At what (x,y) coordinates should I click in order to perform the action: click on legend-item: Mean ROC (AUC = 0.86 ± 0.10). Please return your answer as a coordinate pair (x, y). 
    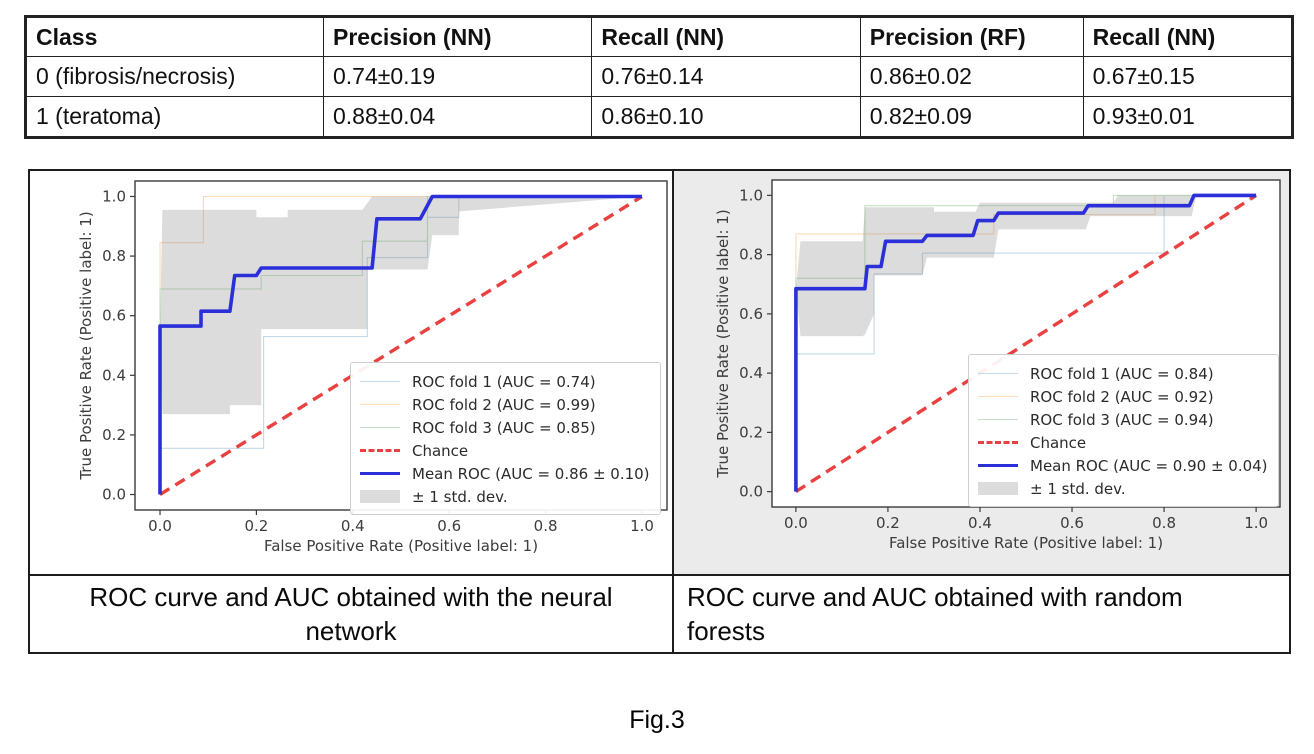
    Looking at the image, I should click on (505, 473).